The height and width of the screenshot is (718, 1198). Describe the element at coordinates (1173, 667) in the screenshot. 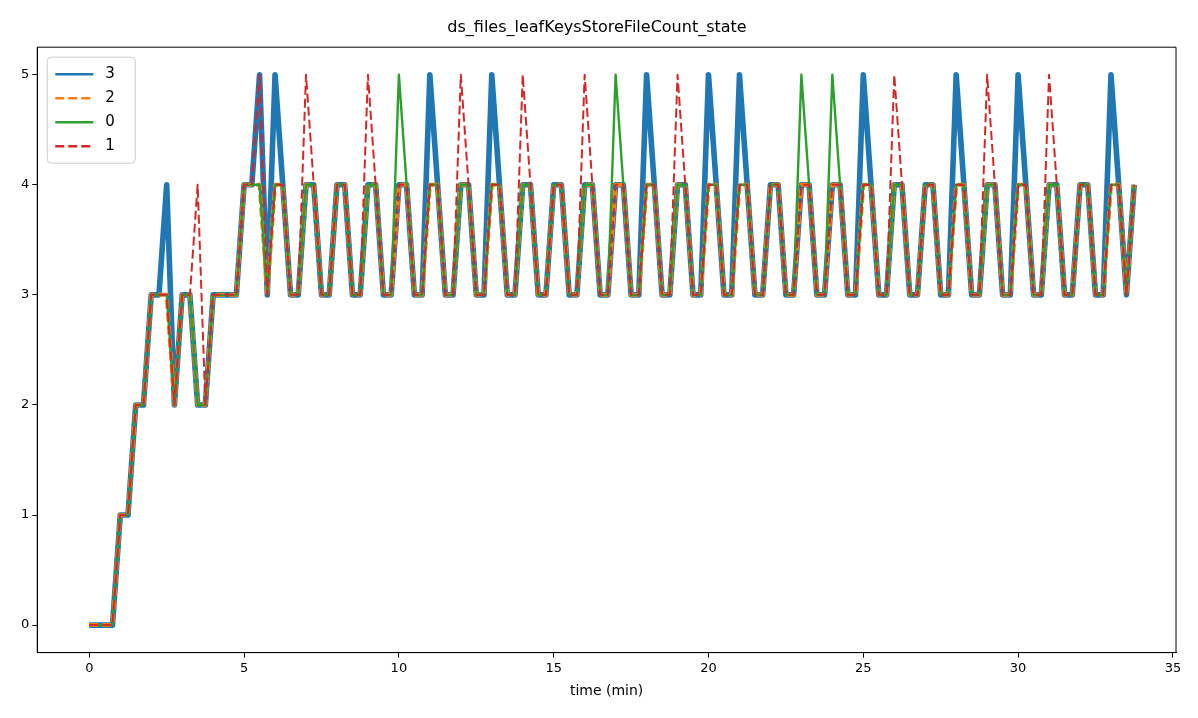

I see `x-tick-label: 35` at that location.